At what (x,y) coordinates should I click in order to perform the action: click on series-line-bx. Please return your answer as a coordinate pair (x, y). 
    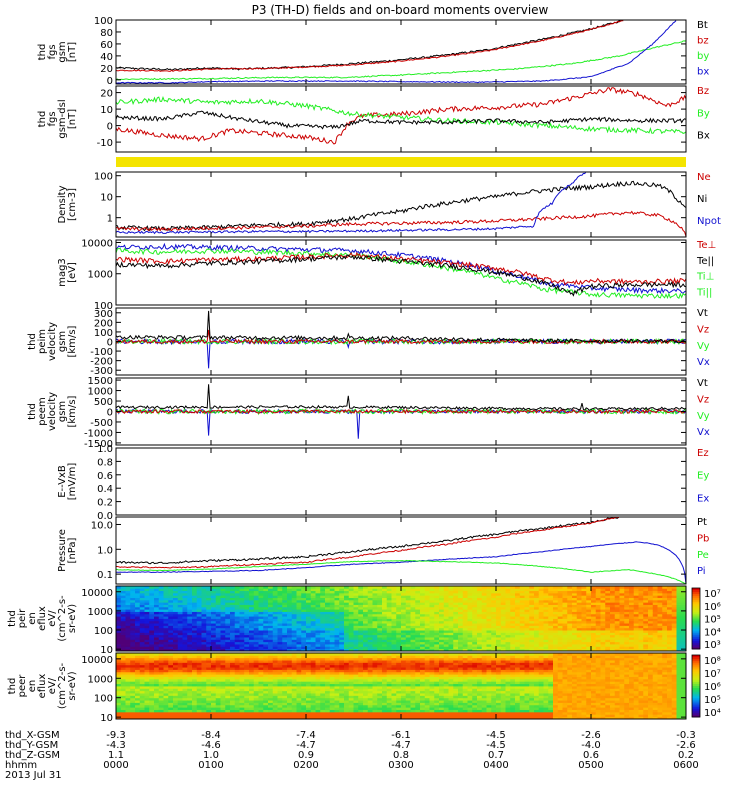
    Looking at the image, I should click on (396, 52).